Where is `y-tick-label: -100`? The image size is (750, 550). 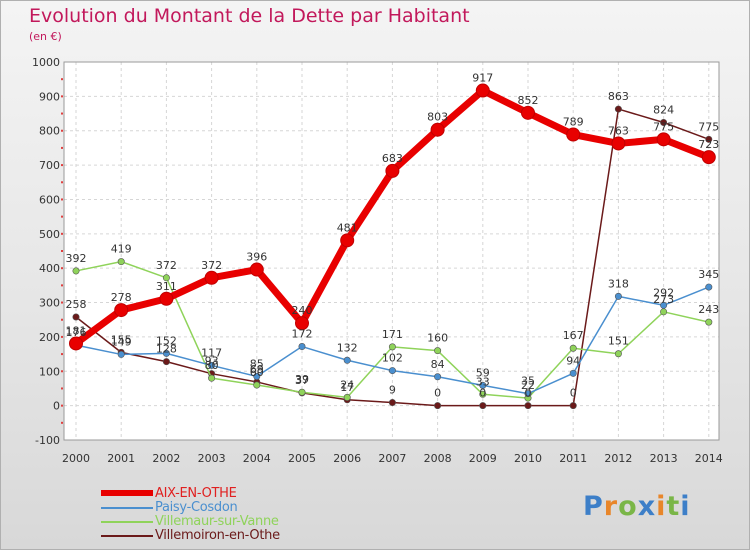 y-tick-label: -100 is located at coordinates (47, 440).